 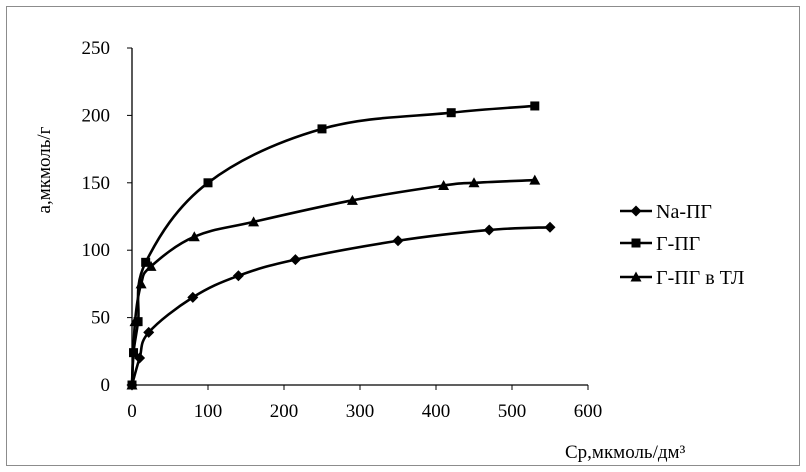 I want to click on x-tick-label: 200, so click(x=284, y=411).